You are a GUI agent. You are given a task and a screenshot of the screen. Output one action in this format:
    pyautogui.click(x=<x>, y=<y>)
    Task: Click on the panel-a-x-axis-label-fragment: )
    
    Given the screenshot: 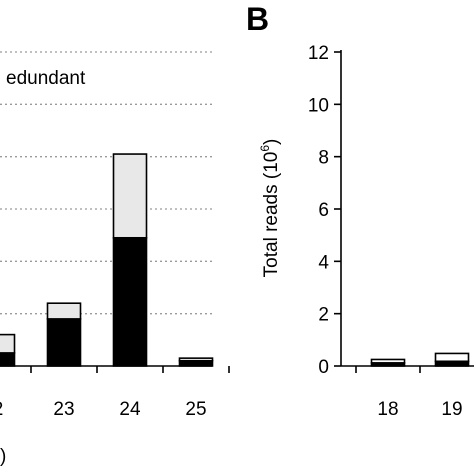 What is the action you would take?
    pyautogui.click(x=3, y=456)
    